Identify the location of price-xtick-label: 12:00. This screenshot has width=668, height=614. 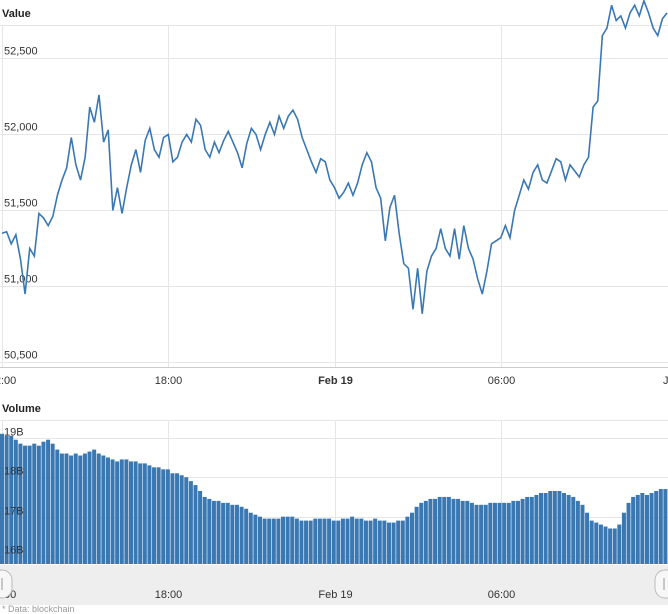
(8, 381).